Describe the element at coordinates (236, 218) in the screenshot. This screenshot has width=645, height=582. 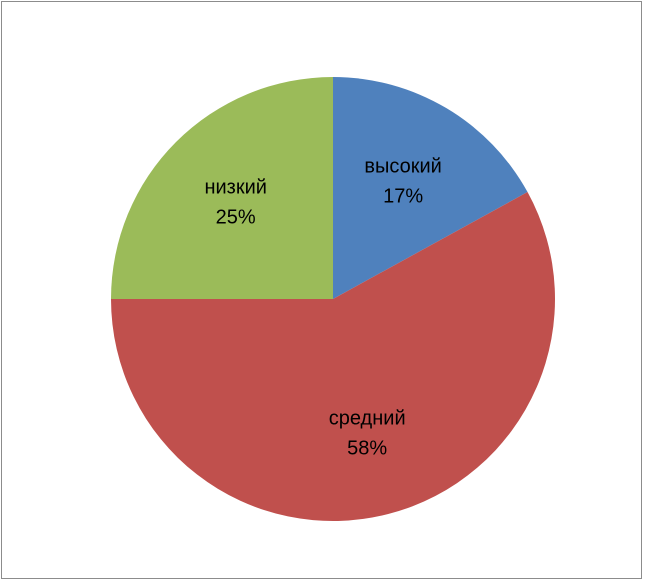
I see `slice-percent-label: 25%` at that location.